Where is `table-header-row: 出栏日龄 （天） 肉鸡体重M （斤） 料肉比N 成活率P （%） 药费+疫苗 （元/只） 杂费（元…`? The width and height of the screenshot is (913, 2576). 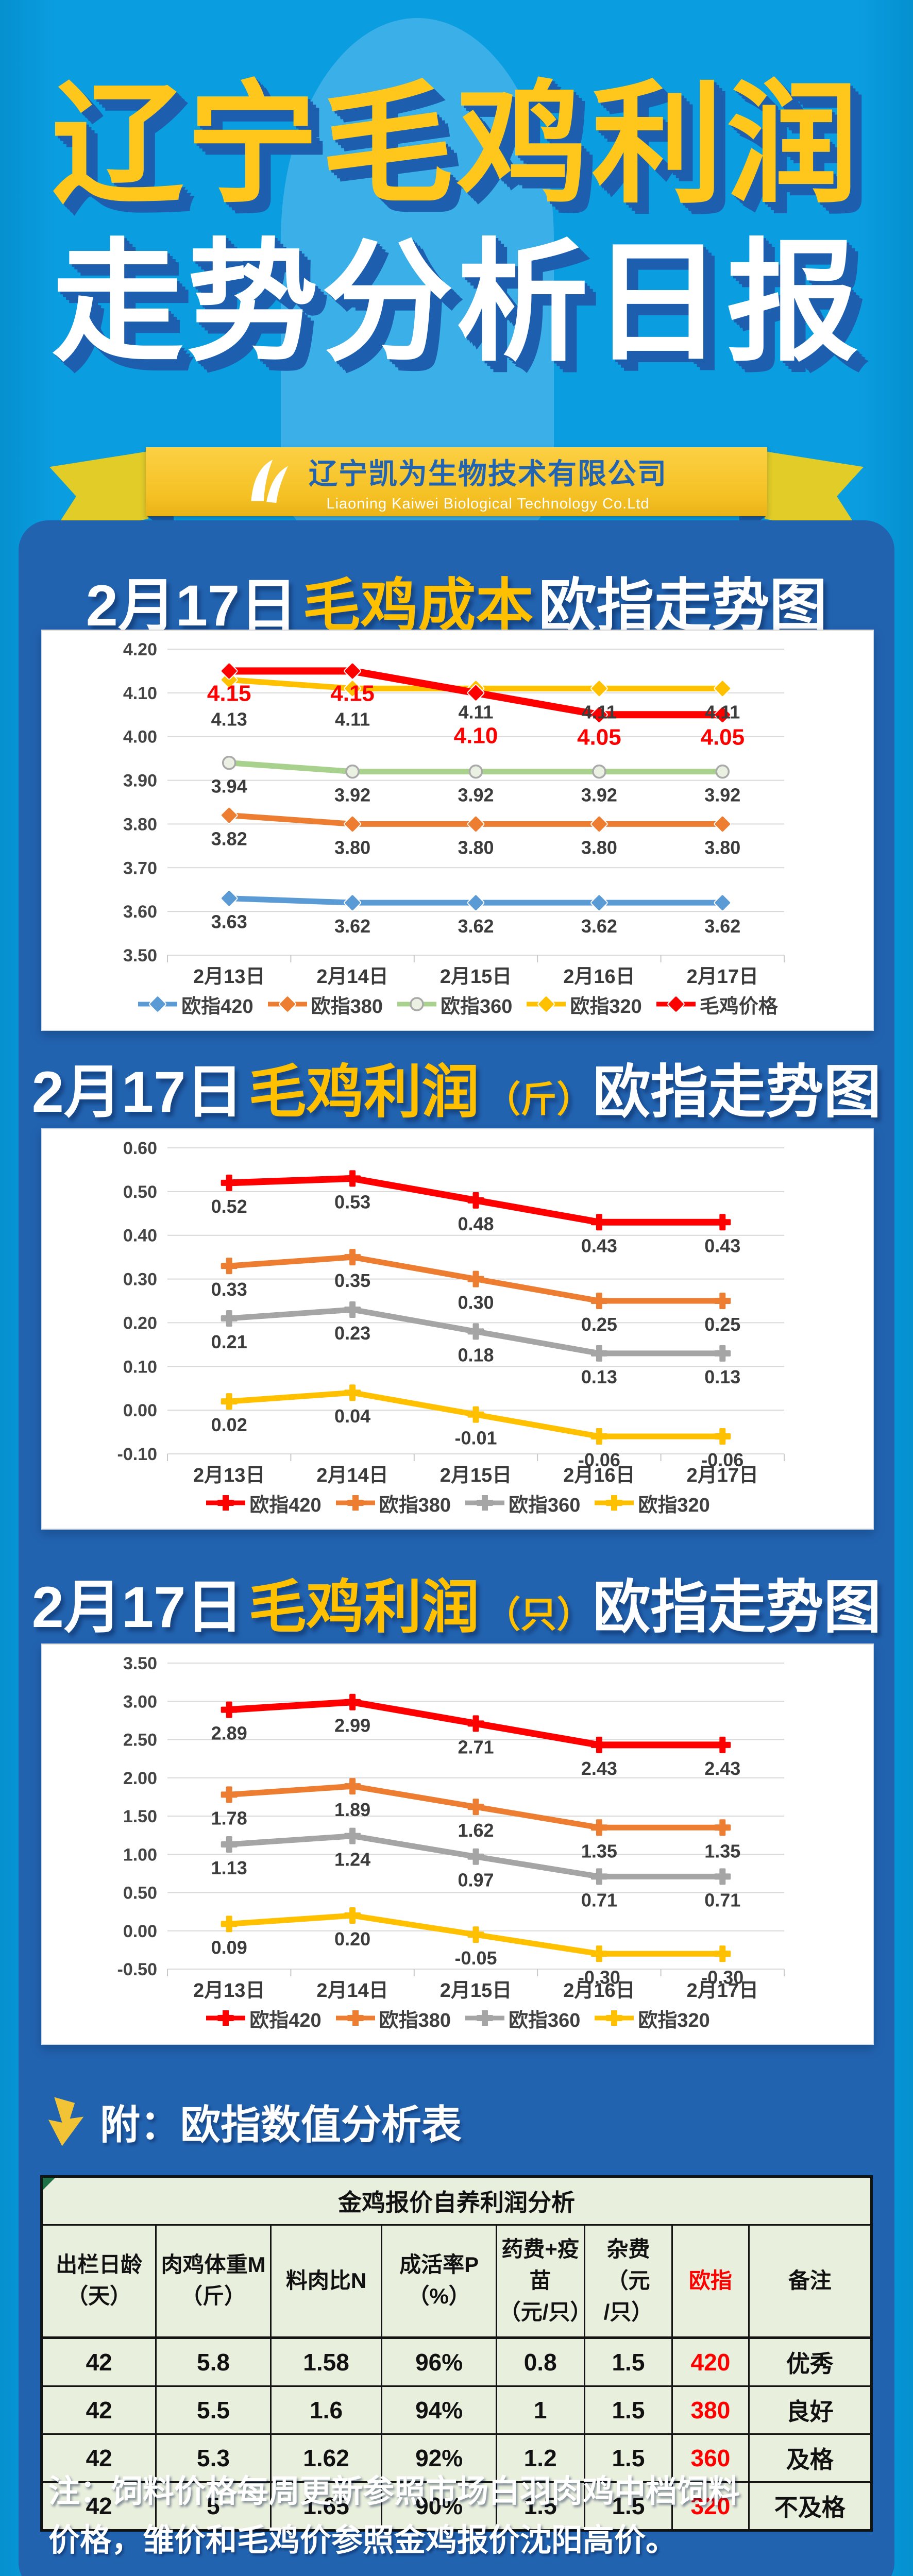 table-header-row: 出栏日龄 （天） 肉鸡体重M （斤） 料肉比N 成活率P （%） 药费+疫苗 （元/只） 杂费（元… is located at coordinates (457, 2281).